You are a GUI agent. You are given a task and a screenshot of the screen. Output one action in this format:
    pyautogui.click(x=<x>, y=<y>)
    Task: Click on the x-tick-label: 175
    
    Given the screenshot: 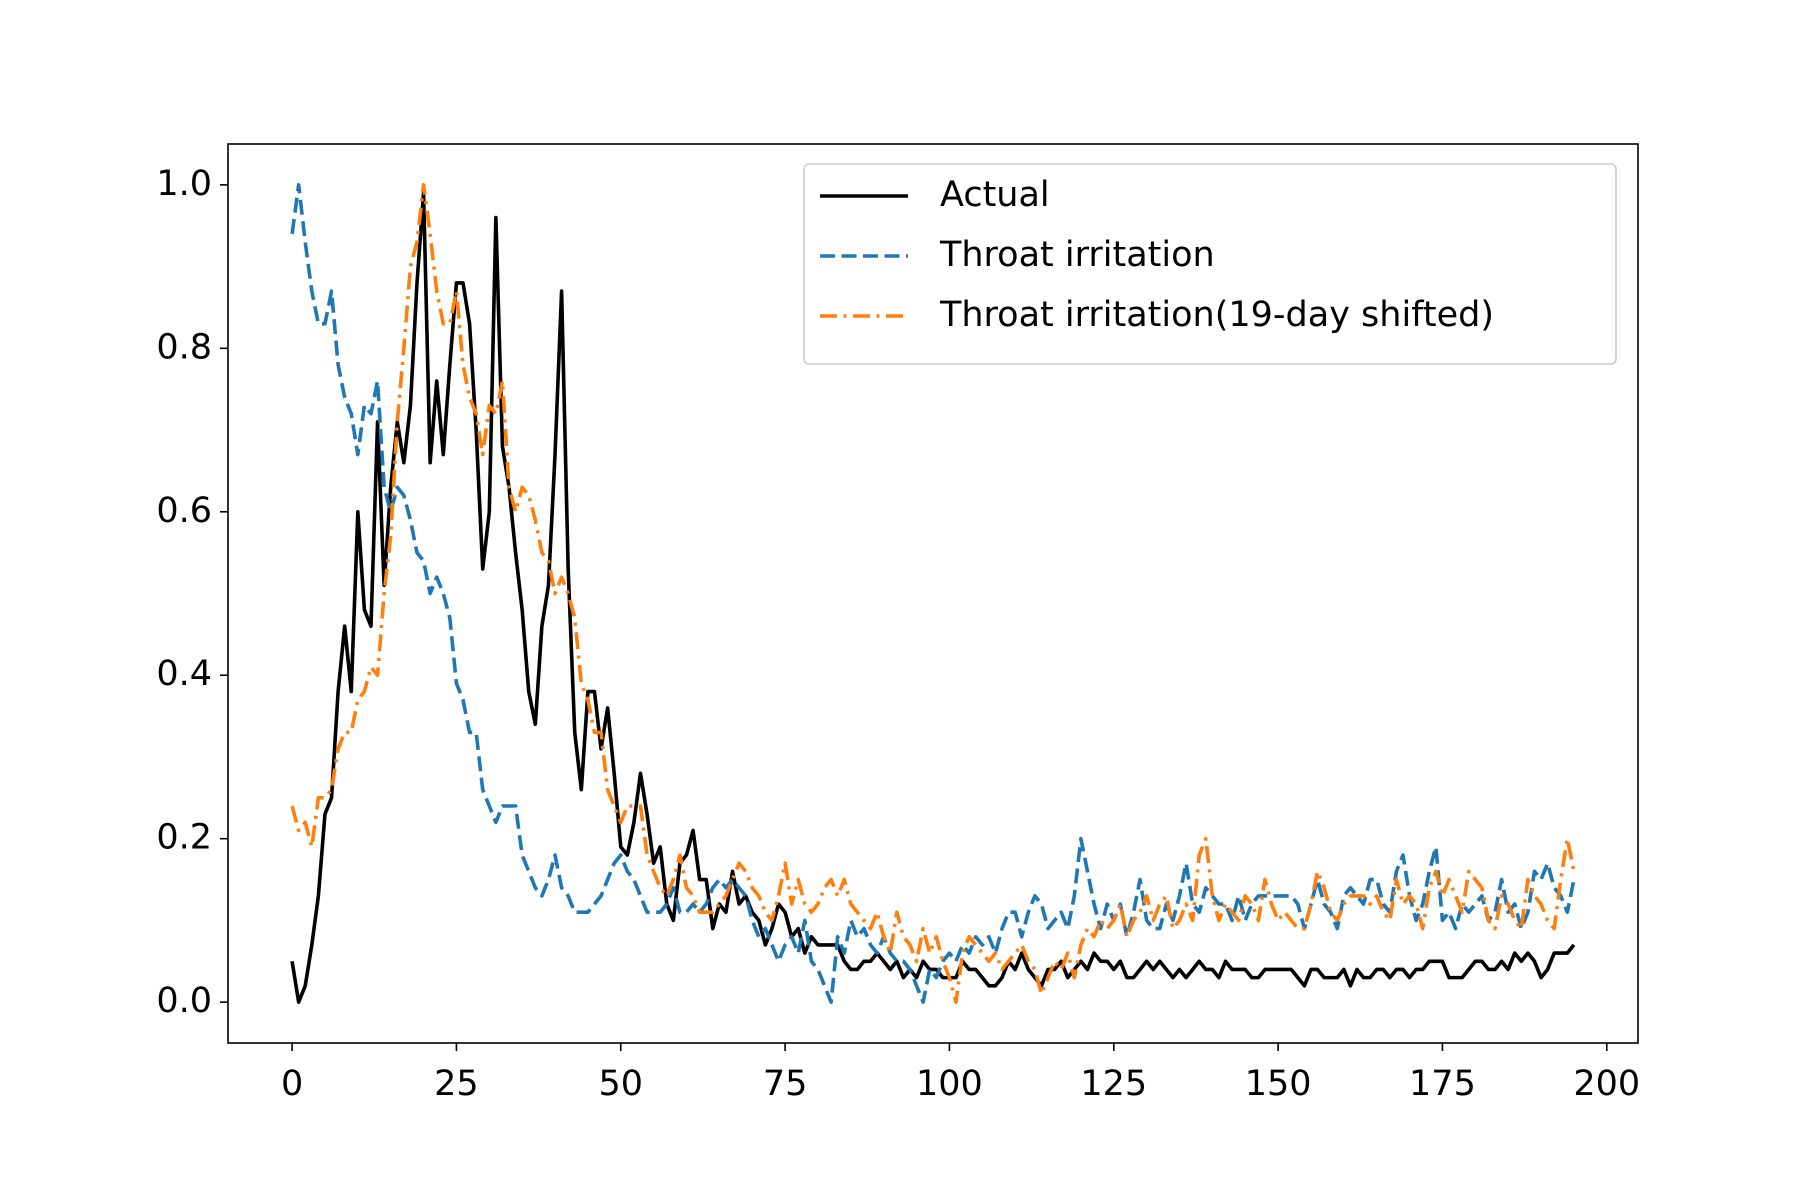 What is the action you would take?
    pyautogui.click(x=1442, y=1084)
    